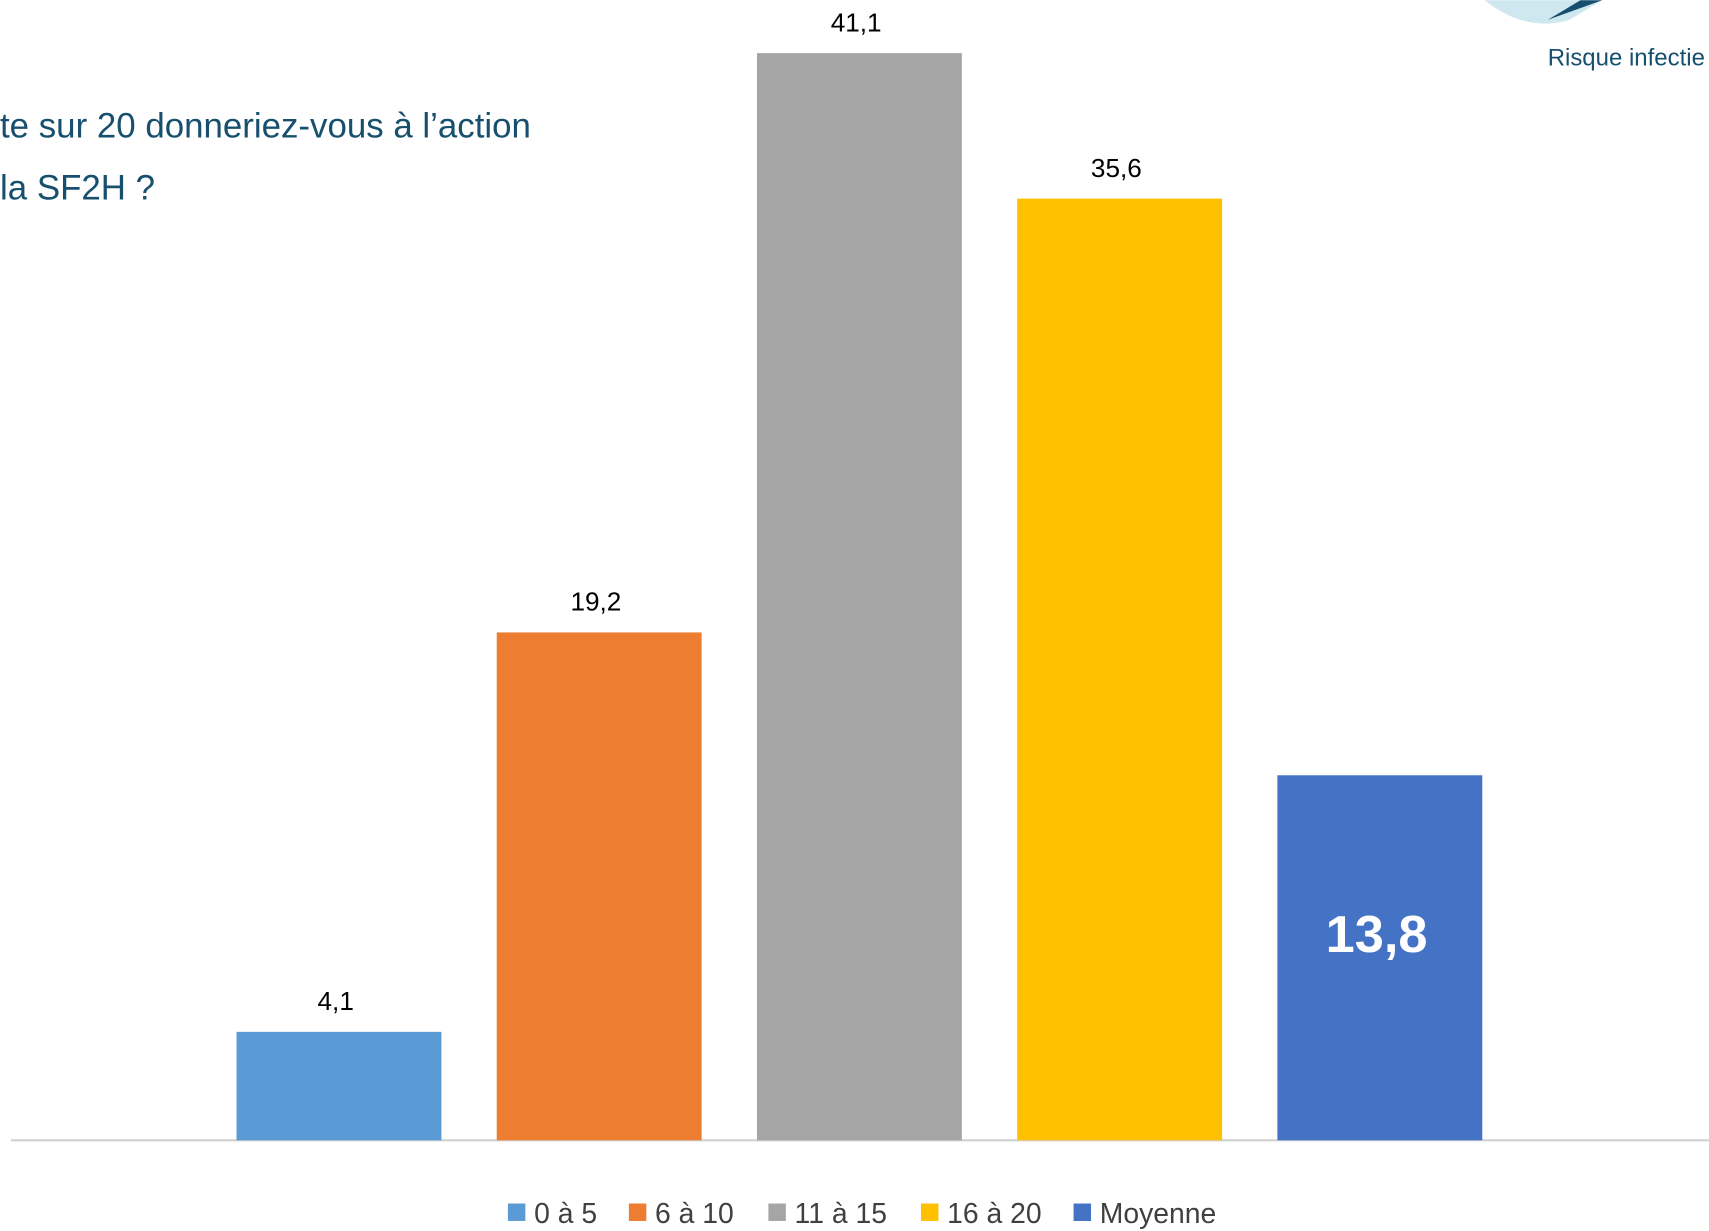  Describe the element at coordinates (994, 1214) in the screenshot. I see `legend-label: 16 à 20` at that location.